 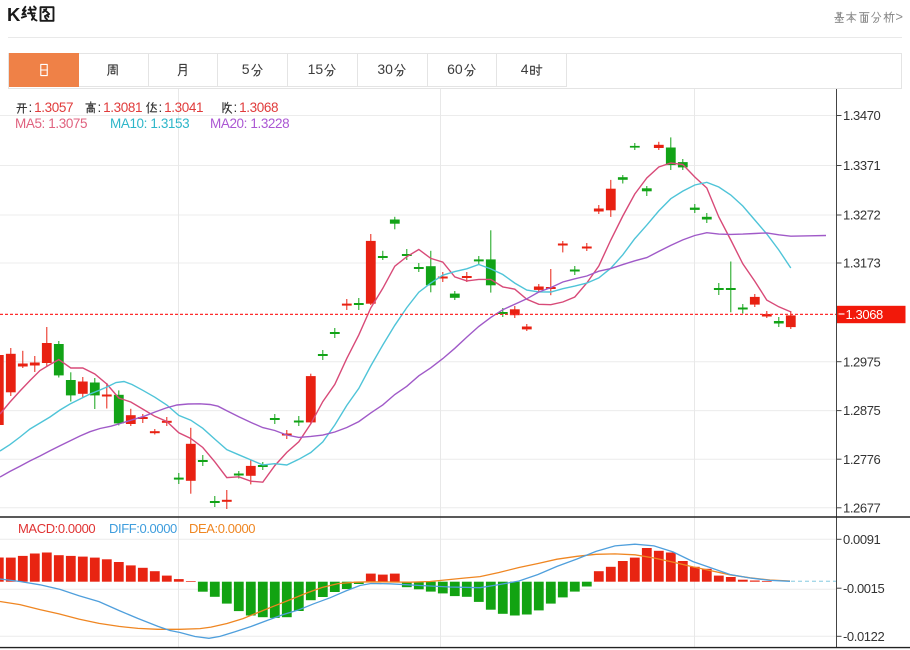 What do you see at coordinates (863, 636) in the screenshot?
I see `svg-text: -0.0122` at bounding box center [863, 636].